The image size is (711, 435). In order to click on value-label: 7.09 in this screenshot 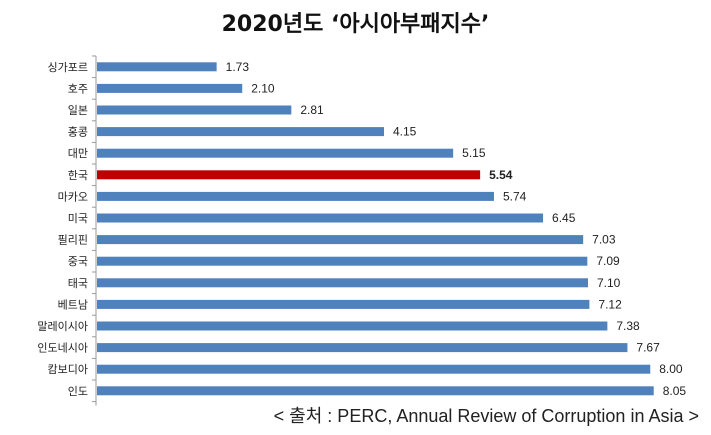, I will do `click(608, 261)`.